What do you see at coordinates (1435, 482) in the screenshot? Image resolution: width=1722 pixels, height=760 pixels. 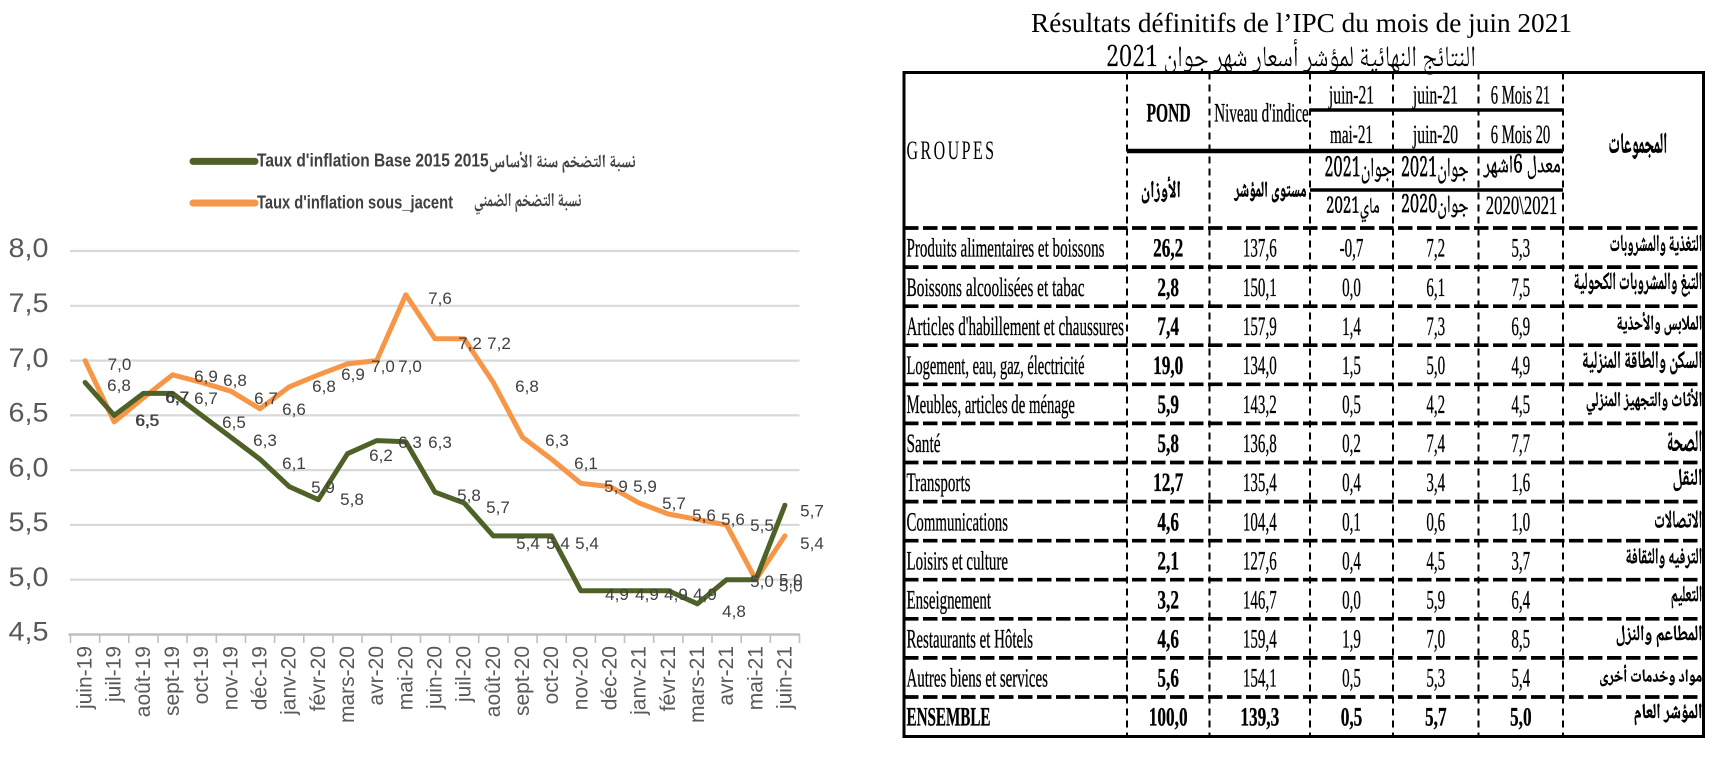 I see `svg-text: 3,4` at bounding box center [1435, 482].